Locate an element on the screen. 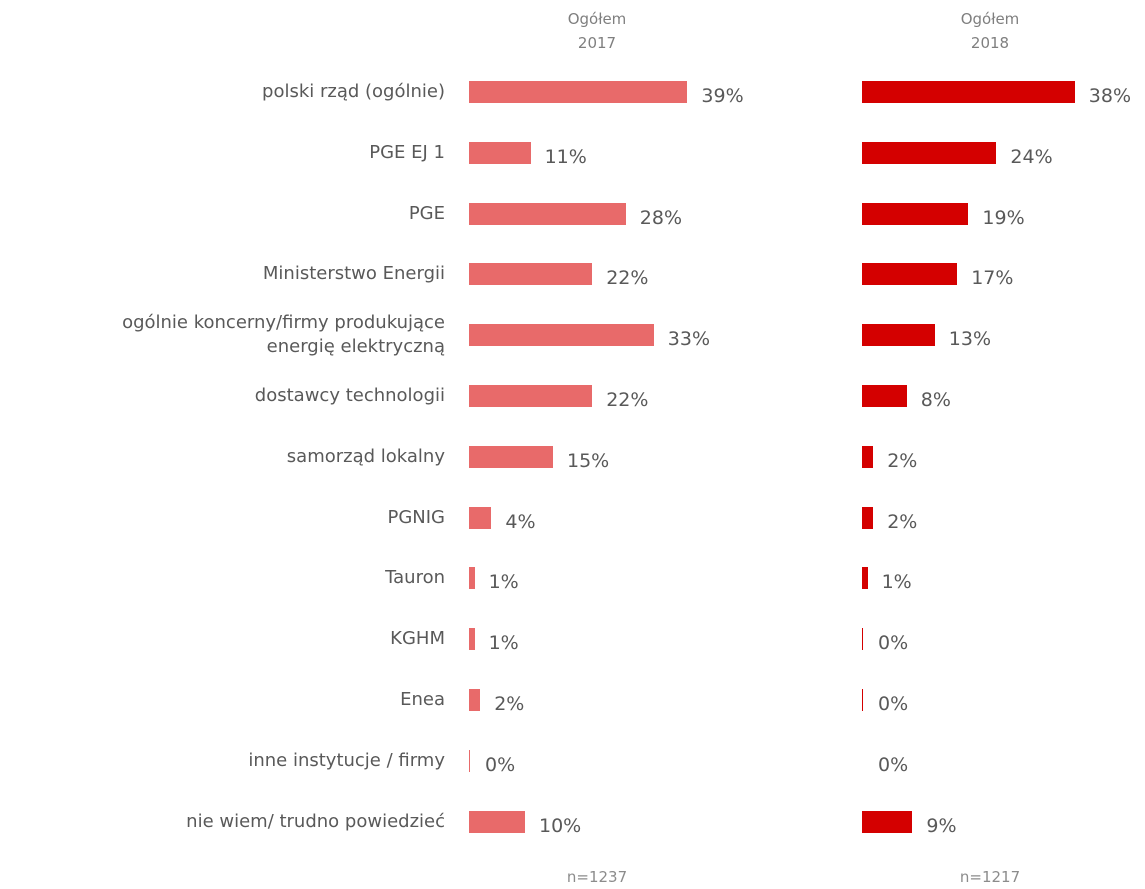 This screenshot has width=1145, height=889. category-label: polski rząd (ogólnie) is located at coordinates (353, 91).